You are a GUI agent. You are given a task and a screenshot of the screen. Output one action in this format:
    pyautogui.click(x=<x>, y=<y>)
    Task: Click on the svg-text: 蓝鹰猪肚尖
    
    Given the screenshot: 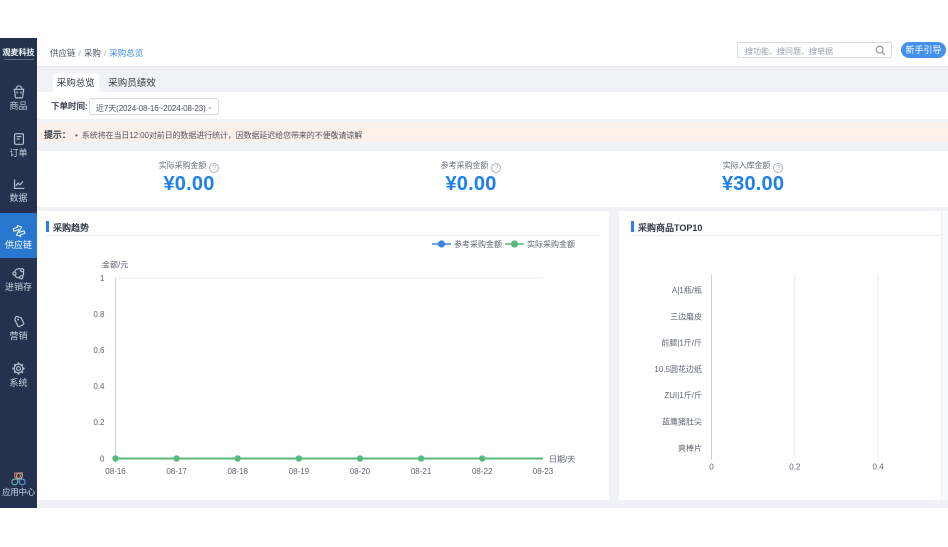 What is the action you would take?
    pyautogui.click(x=682, y=422)
    